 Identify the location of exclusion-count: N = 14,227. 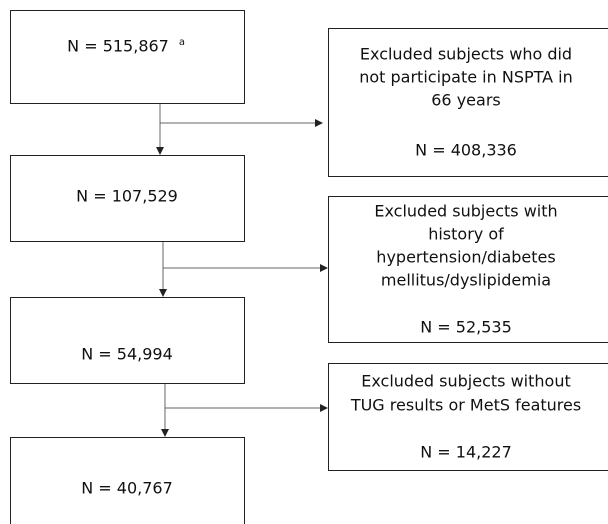
(466, 452).